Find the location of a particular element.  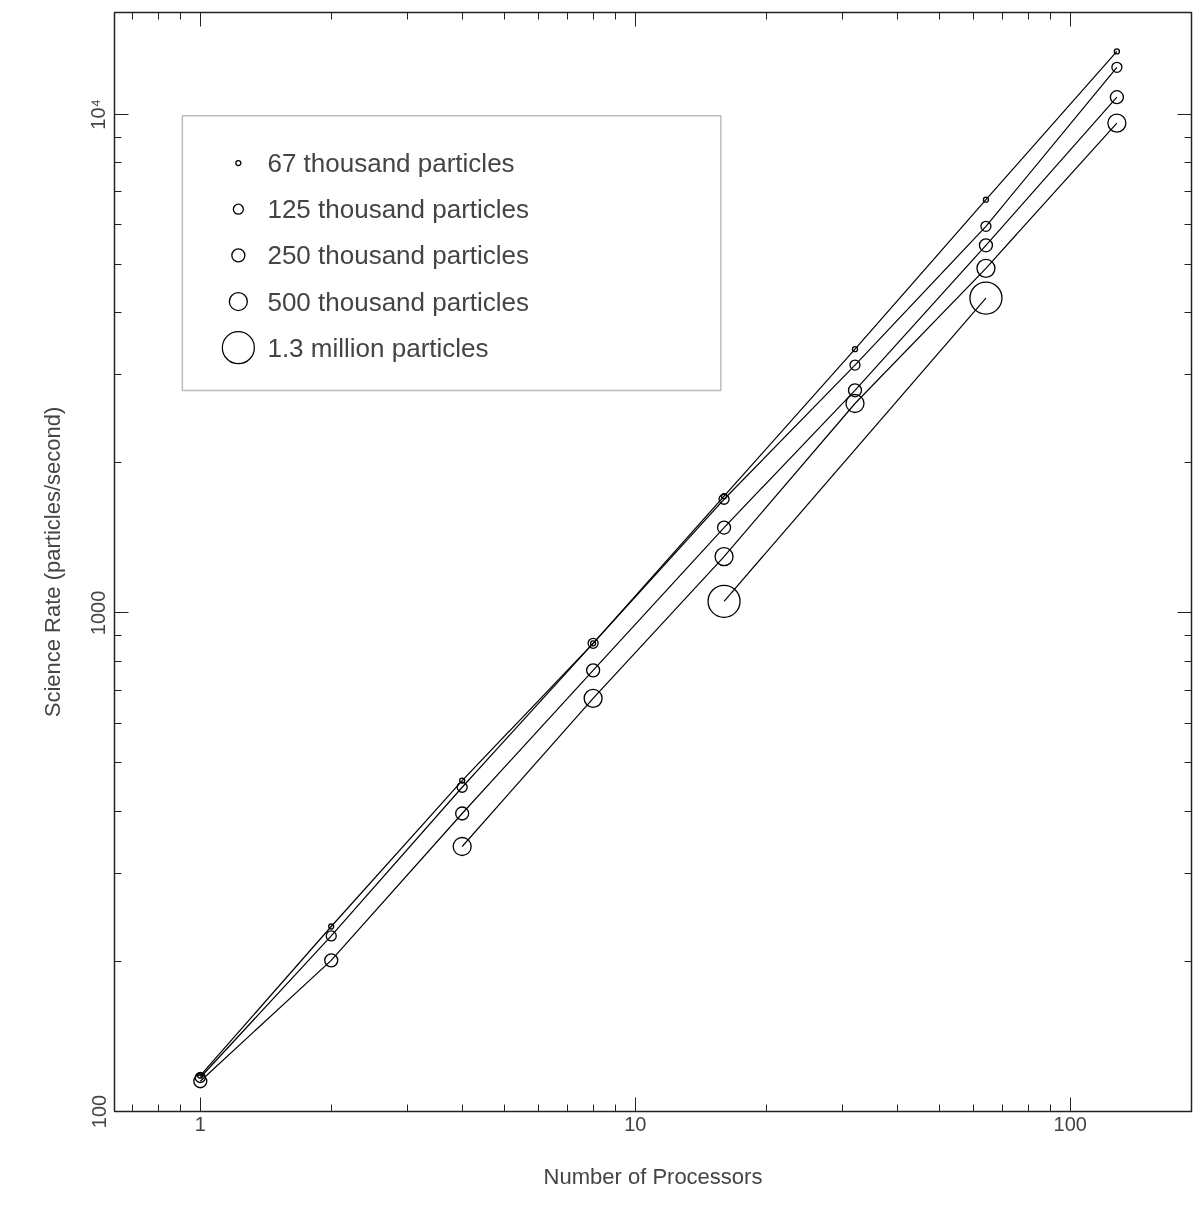

legend-label: 1.3 million particles is located at coordinates (378, 347).